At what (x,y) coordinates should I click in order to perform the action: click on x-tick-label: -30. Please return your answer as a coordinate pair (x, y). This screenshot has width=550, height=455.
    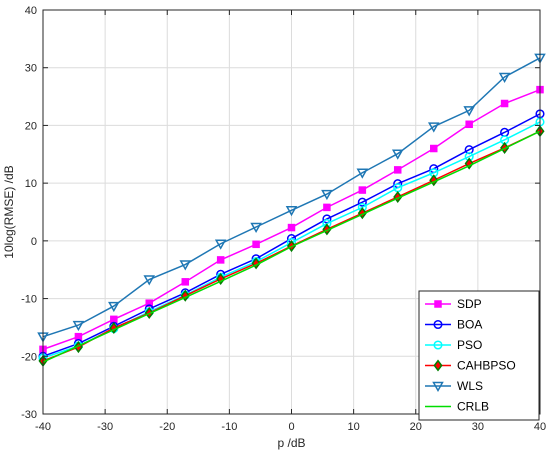
    Looking at the image, I should click on (105, 427).